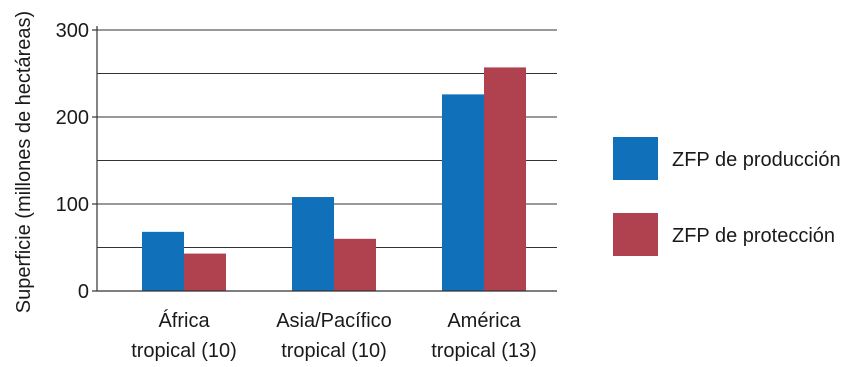  I want to click on y-tick-label: 100, so click(72, 205).